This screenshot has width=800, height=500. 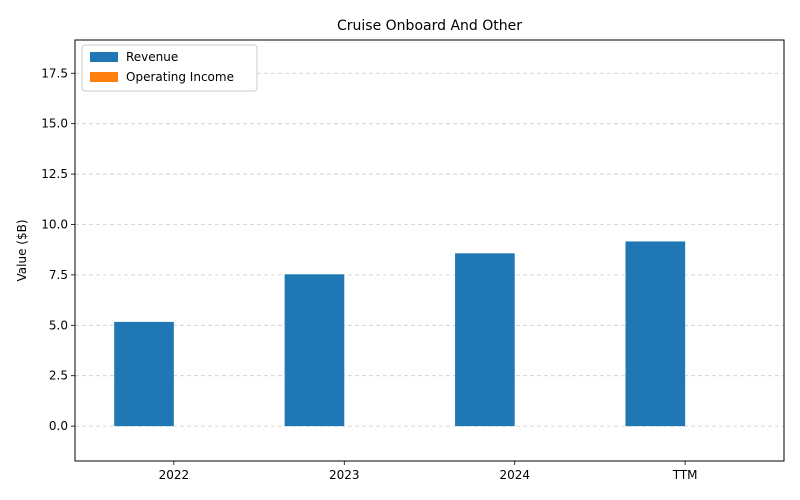 I want to click on y-tick-label: 17.5, so click(x=54, y=73).